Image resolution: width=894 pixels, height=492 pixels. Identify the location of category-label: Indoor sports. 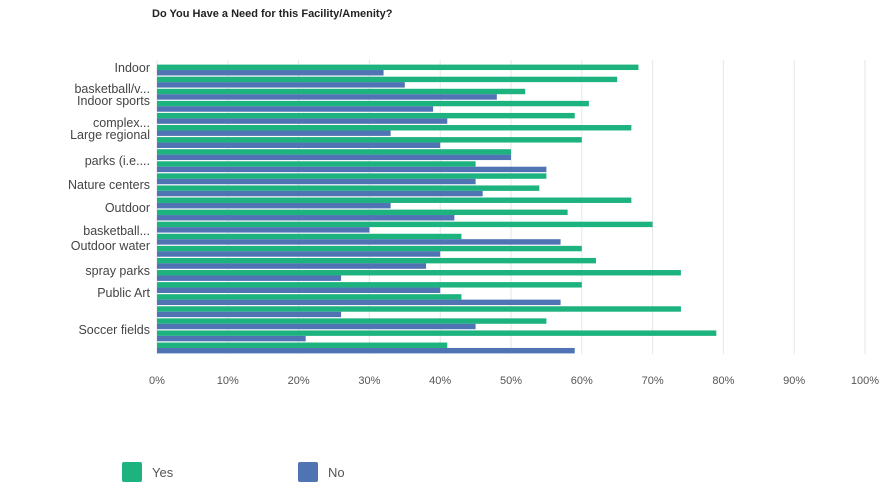
(113, 101).